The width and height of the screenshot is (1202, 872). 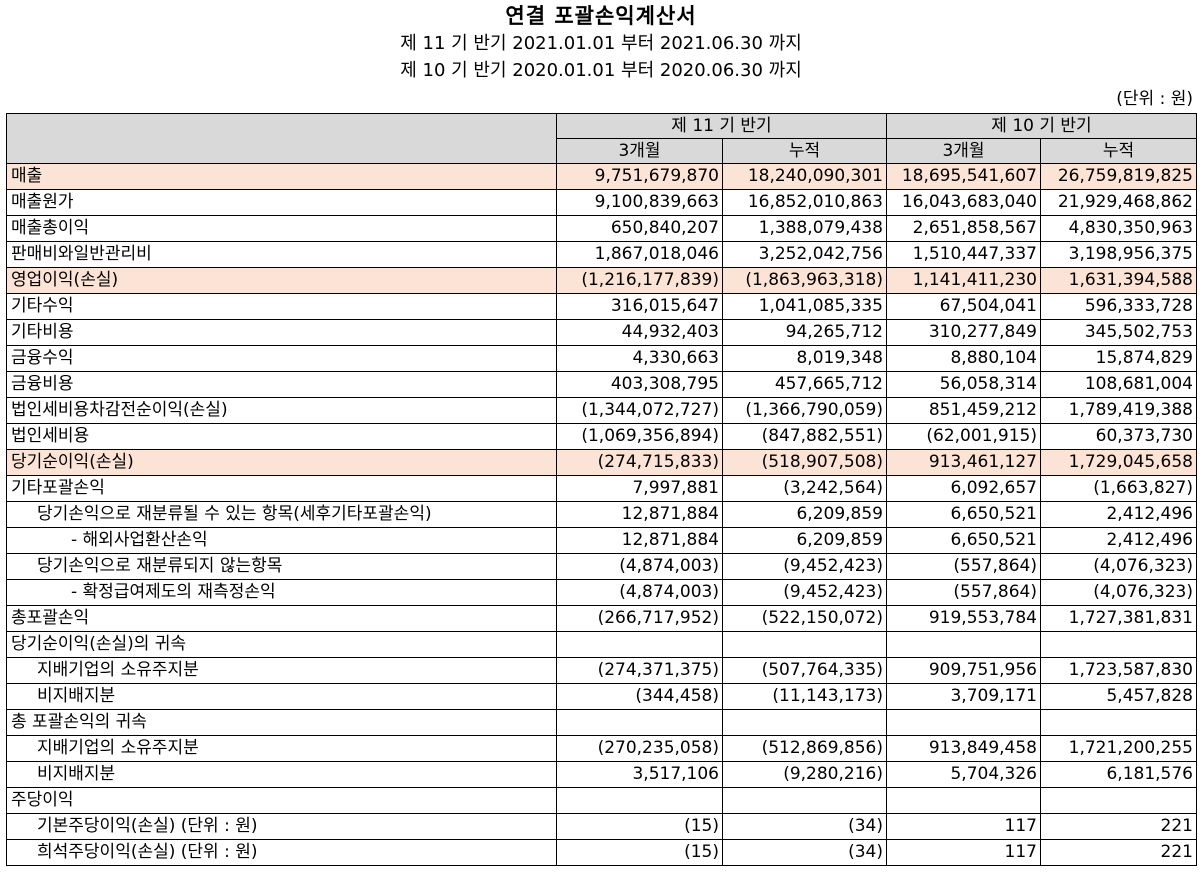 I want to click on row-label: 법인세비용, so click(x=281, y=436).